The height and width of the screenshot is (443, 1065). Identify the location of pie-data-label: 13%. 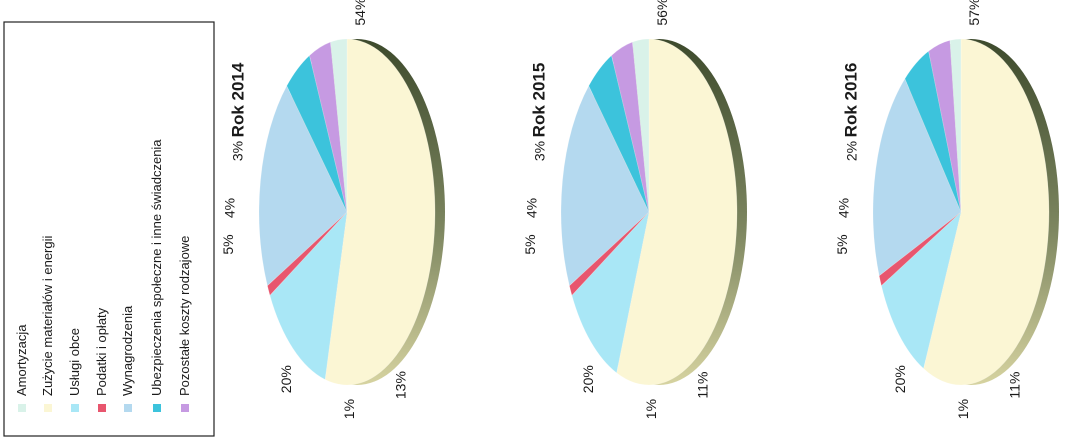
(401, 385).